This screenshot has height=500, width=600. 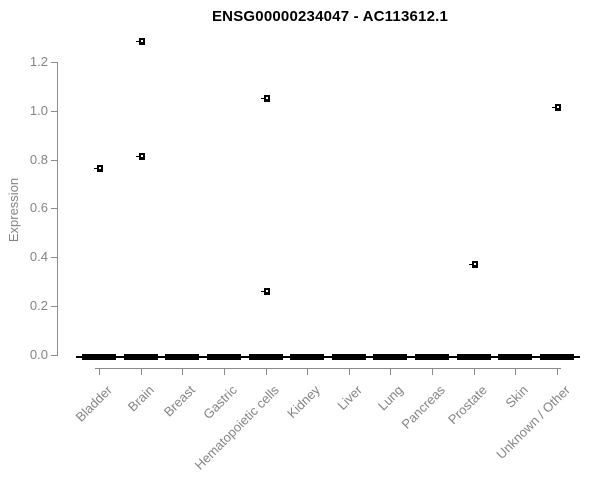 I want to click on y-tick-label: 1.2, so click(x=38, y=61).